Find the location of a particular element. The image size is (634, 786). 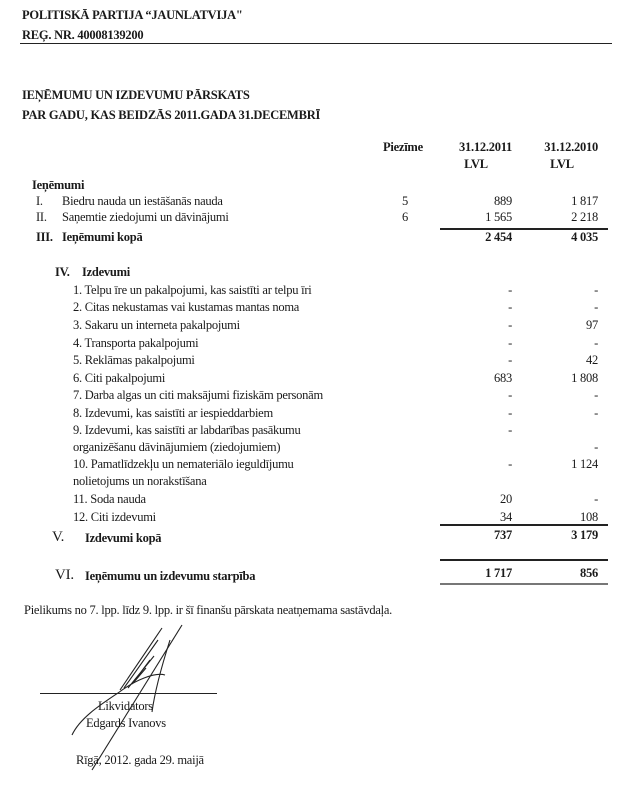

expense-row-value-2010: 1 124 is located at coordinates (584, 464).